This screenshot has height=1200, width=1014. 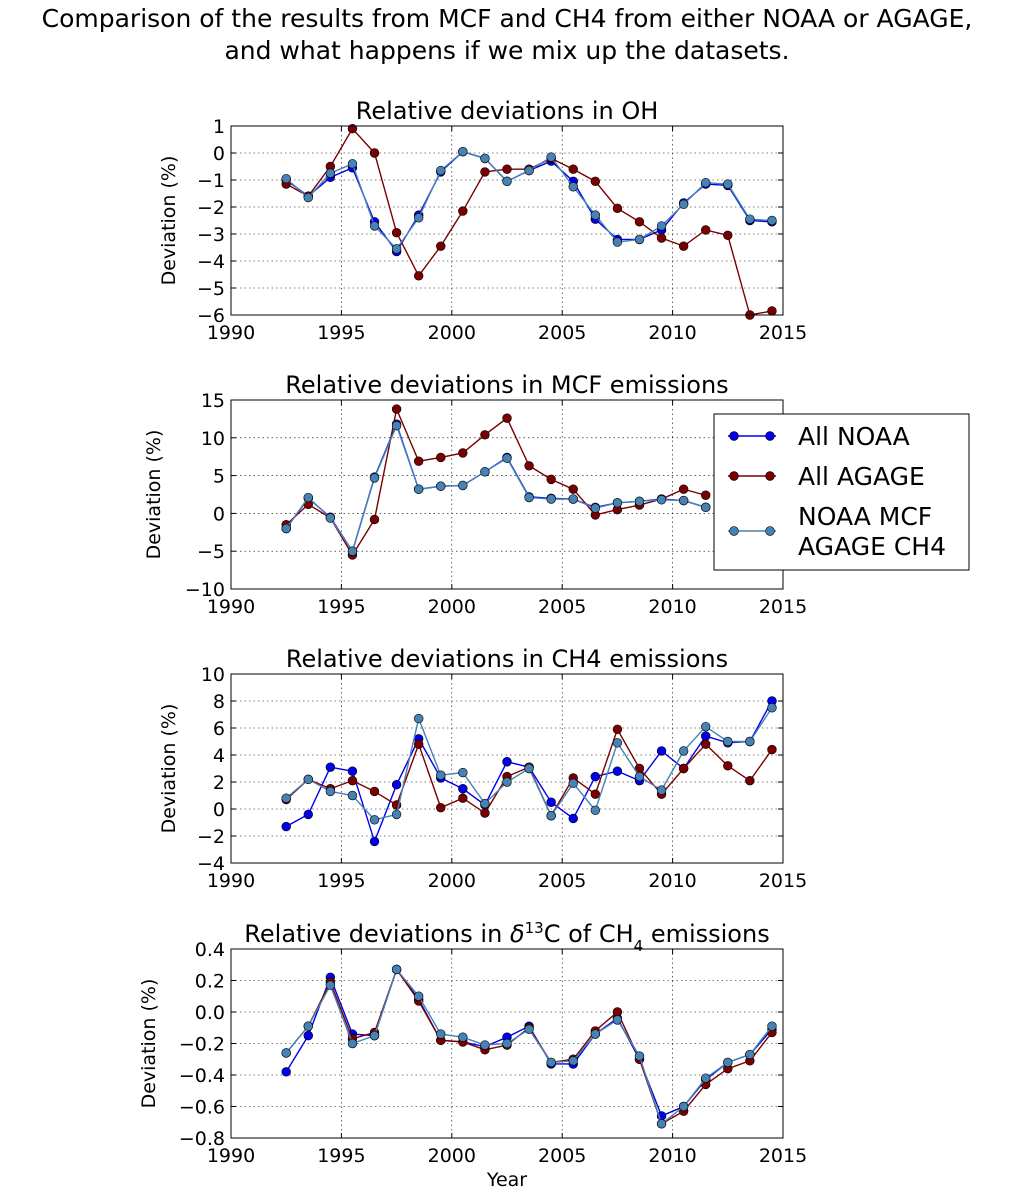 I want to click on title-segment: Relative deviations in MCF emissions, so click(x=506, y=385).